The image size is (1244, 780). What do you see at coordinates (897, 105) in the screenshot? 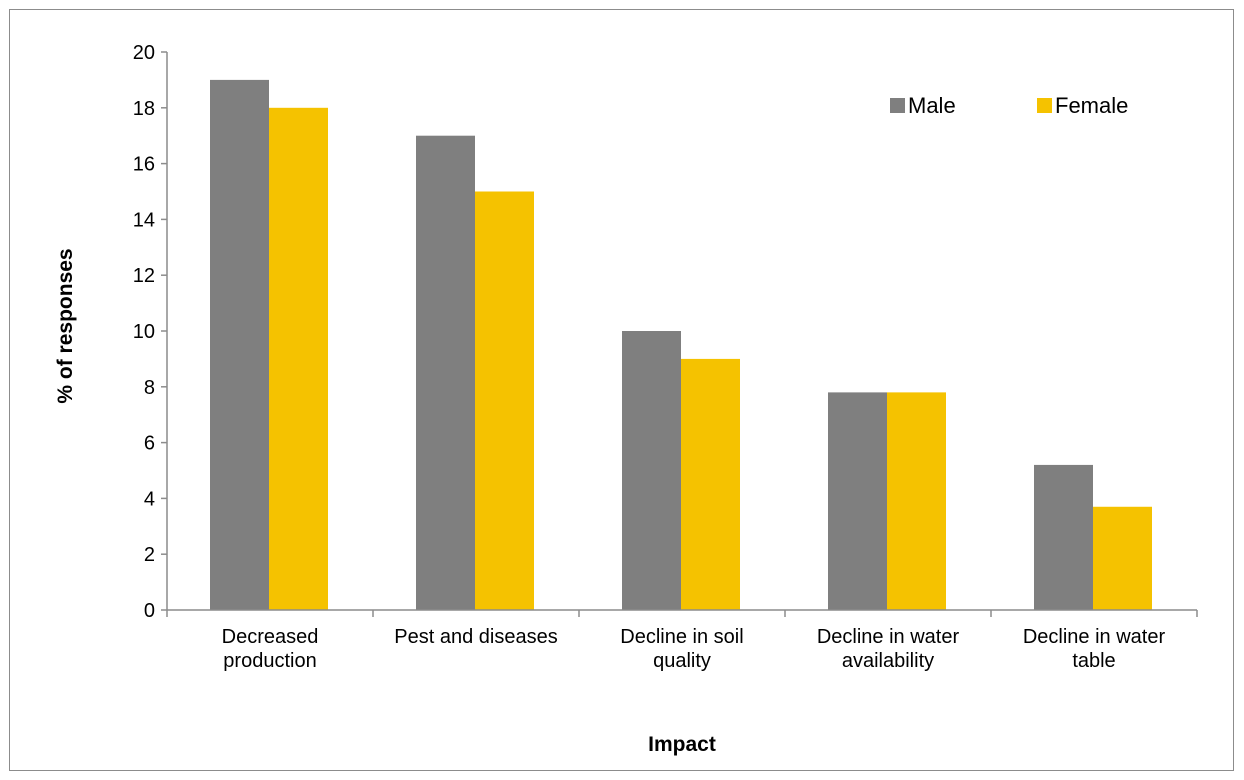
I see `legend-swatch-male` at bounding box center [897, 105].